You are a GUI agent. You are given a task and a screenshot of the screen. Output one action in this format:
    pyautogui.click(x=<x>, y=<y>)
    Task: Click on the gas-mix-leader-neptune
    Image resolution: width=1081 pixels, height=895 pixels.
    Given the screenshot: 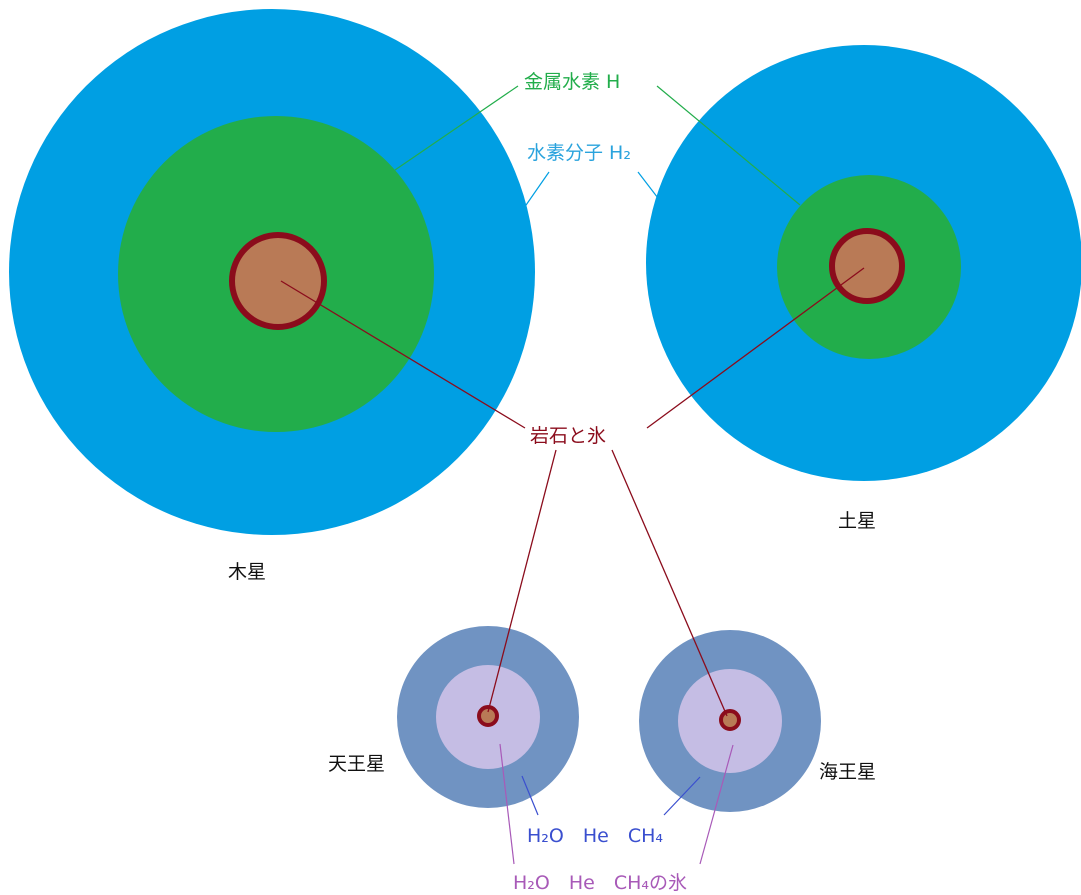 What is the action you would take?
    pyautogui.click(x=682, y=796)
    